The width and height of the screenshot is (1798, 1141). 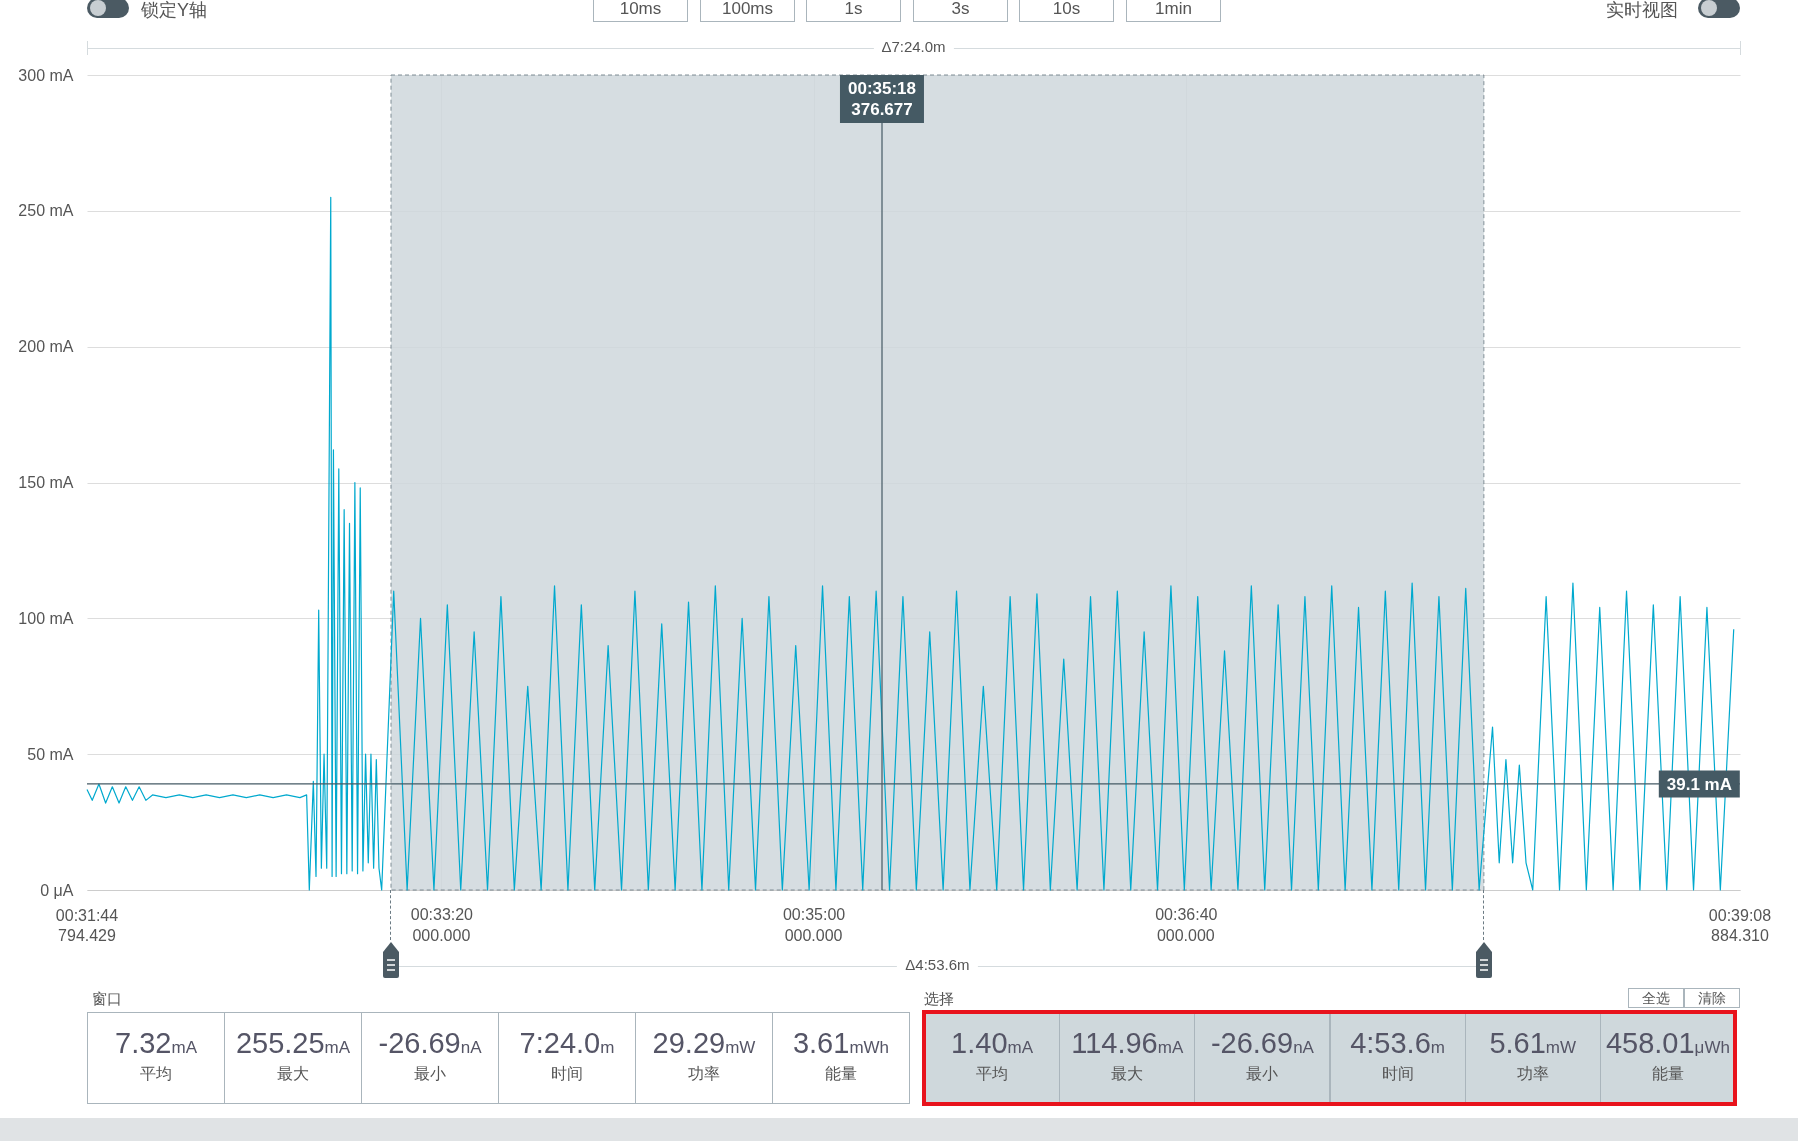 I want to click on y-tick-label: 300 mA, so click(x=46, y=75).